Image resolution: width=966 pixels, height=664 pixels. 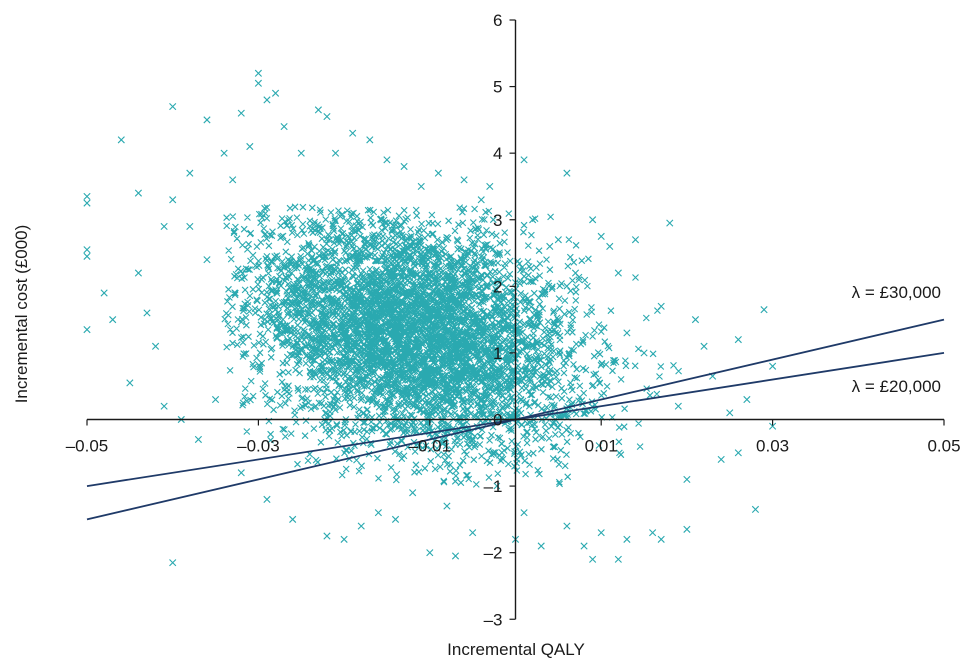 I want to click on x-tick-label: 0.05, so click(x=943, y=446).